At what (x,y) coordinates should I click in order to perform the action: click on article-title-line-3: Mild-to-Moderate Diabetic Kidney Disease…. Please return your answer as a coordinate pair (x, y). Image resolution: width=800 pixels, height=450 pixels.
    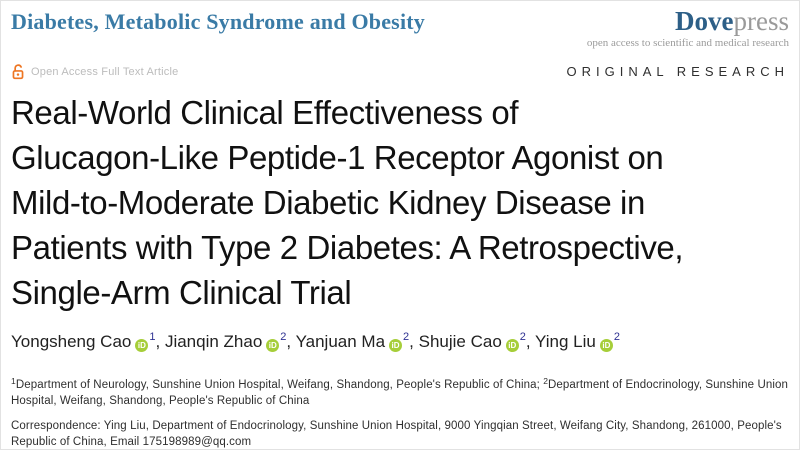
    Looking at the image, I should click on (328, 202).